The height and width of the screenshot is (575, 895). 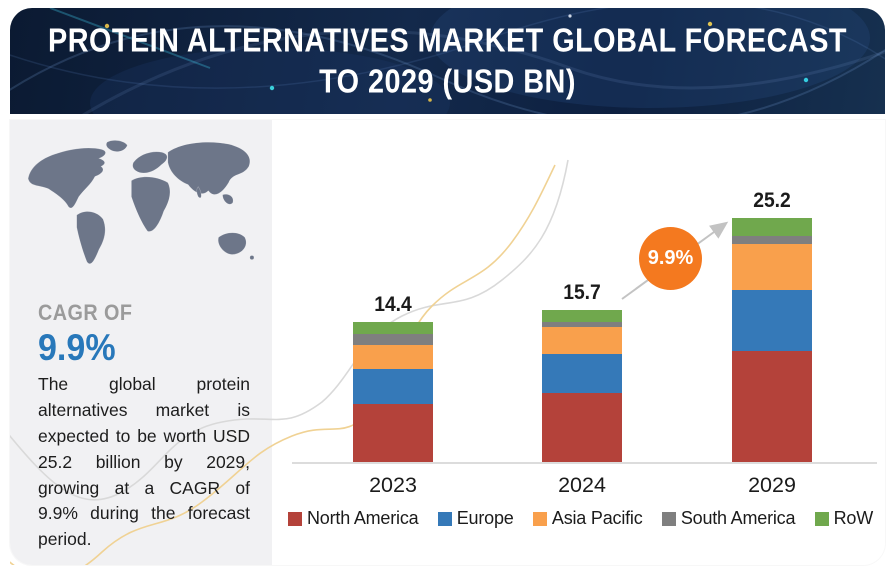 What do you see at coordinates (582, 485) in the screenshot?
I see `x-axis-tick-label: 2024` at bounding box center [582, 485].